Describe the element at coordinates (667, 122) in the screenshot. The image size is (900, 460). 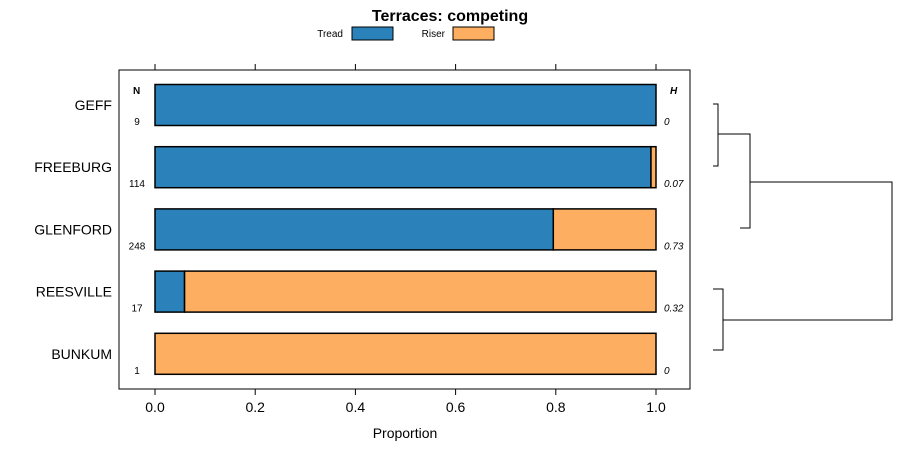
I see `h-value-geff: 0` at that location.